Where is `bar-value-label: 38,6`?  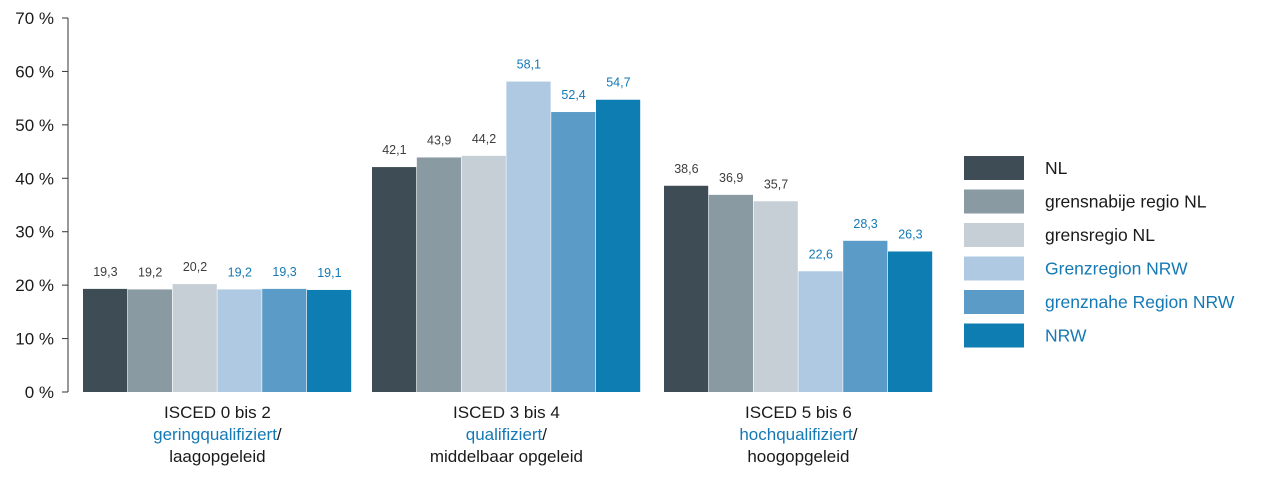
bar-value-label: 38,6 is located at coordinates (686, 169).